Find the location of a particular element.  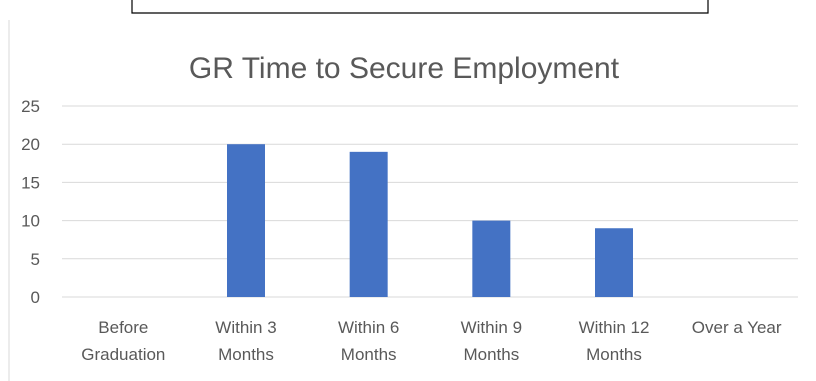

y-tick-label: 20 is located at coordinates (30, 144).